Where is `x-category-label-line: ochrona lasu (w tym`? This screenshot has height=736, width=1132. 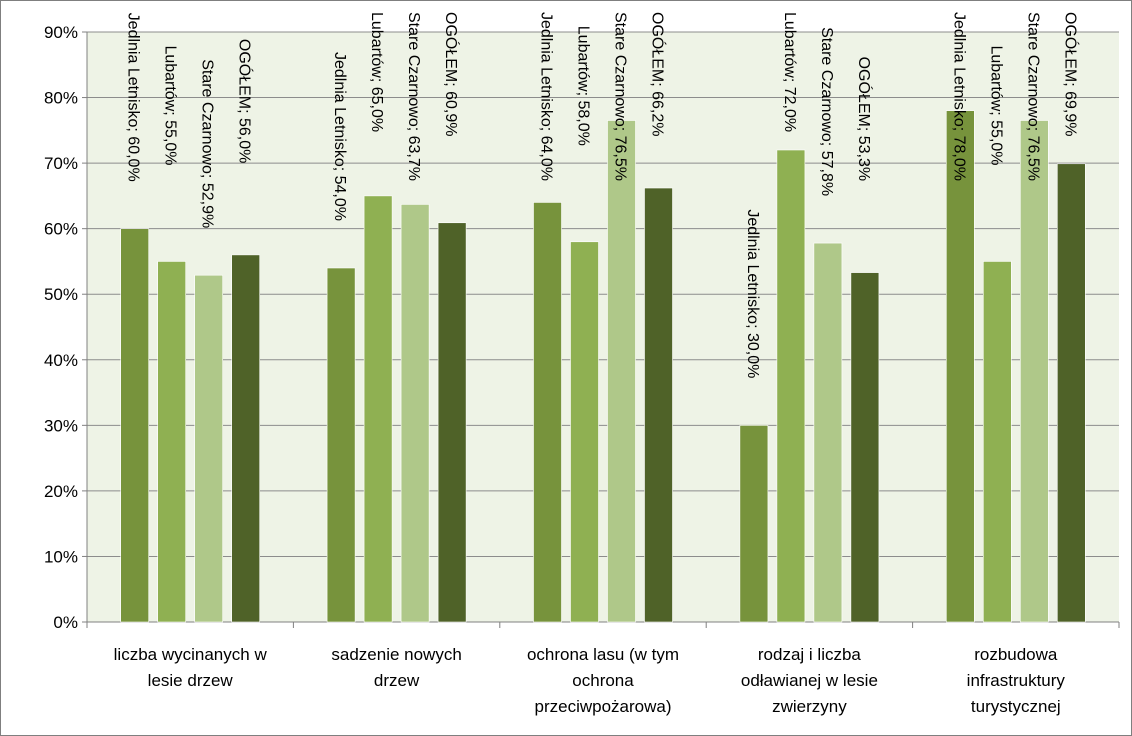 x-category-label-line: ochrona lasu (w tym is located at coordinates (603, 654).